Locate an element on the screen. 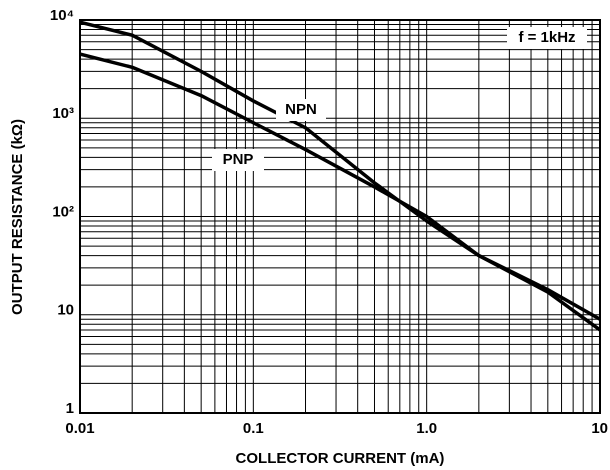 This screenshot has width=610, height=470. y-axis-title: OUTPUT RESISTANCE (kΩ) is located at coordinates (17, 217).